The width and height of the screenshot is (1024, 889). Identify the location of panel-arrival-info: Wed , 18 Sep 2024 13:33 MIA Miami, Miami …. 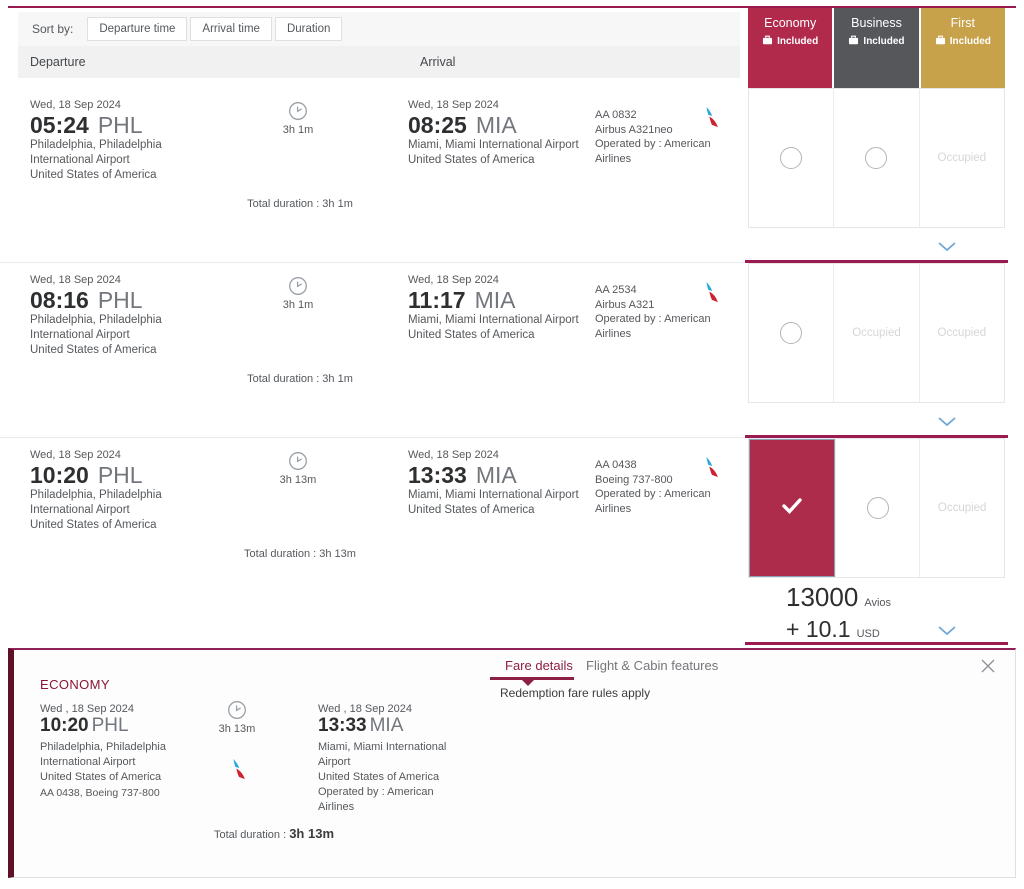
(403, 763).